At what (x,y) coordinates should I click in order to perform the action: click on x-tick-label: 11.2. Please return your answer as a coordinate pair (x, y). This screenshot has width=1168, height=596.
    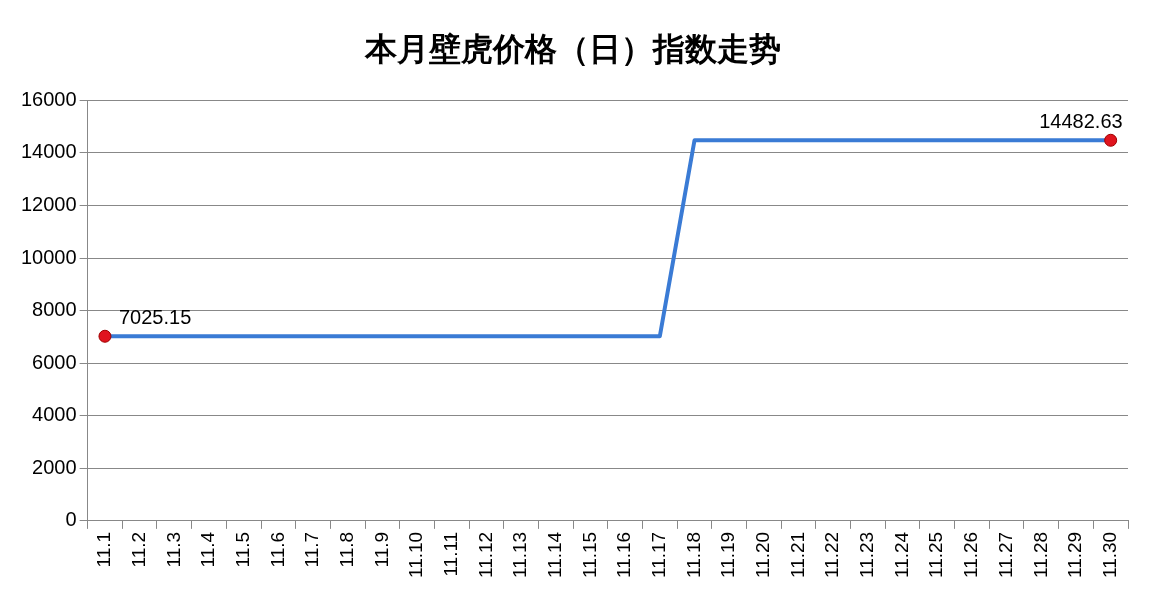
    Looking at the image, I should click on (138, 549).